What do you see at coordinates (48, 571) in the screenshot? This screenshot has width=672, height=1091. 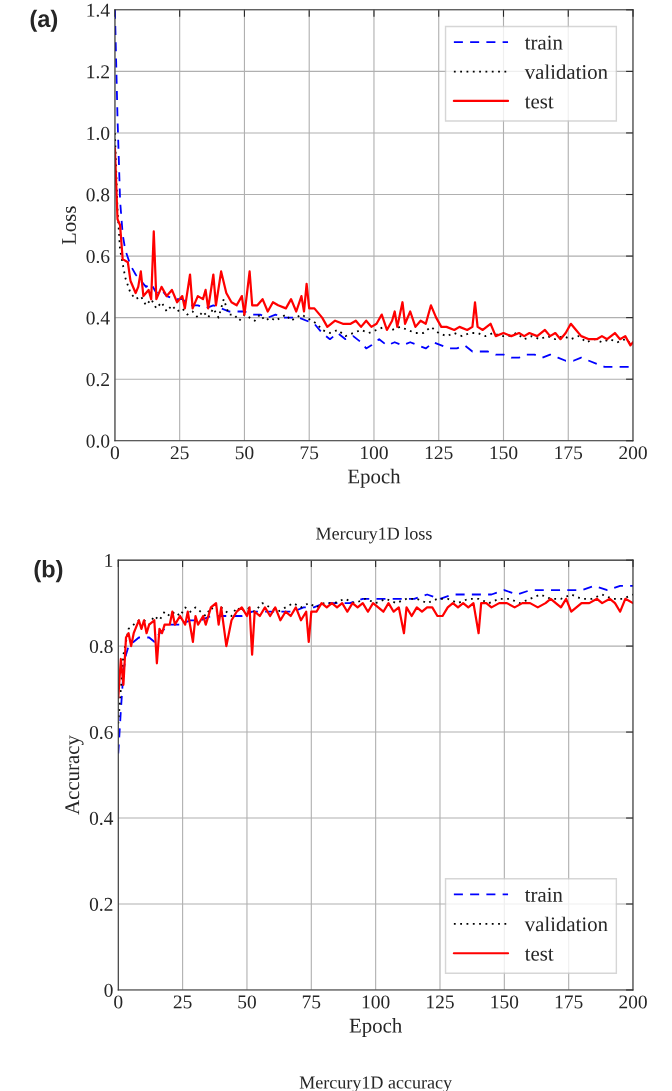 I see `text: (b)` at bounding box center [48, 571].